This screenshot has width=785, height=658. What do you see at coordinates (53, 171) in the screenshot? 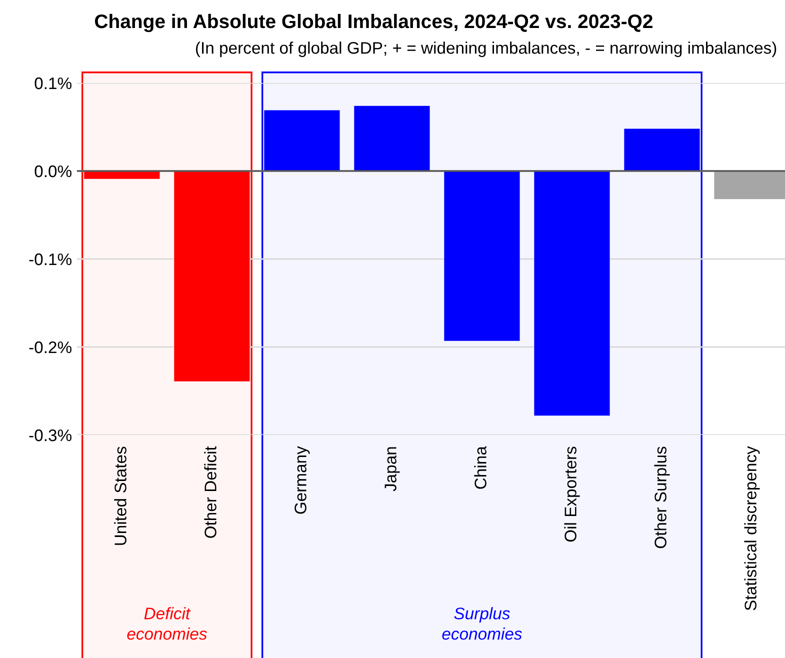
I see `y-tick-label: 0.0%` at bounding box center [53, 171].